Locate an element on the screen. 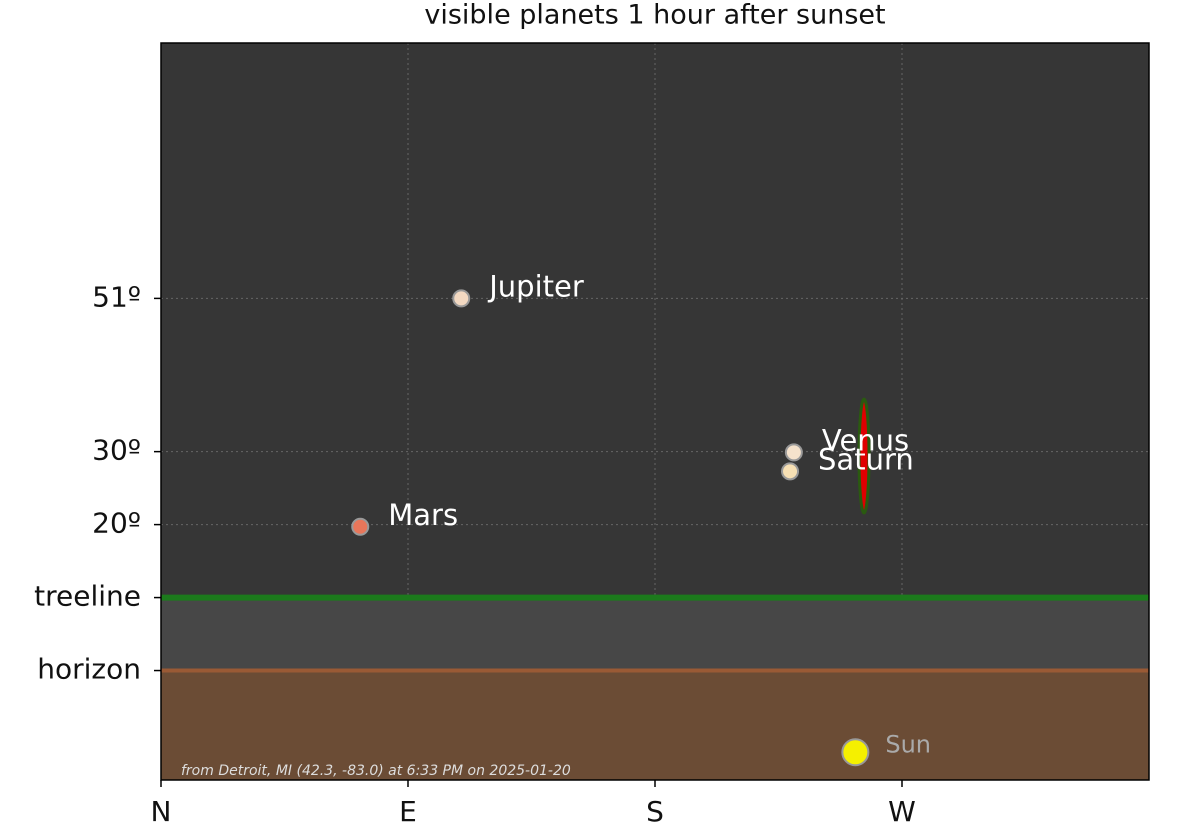 The image size is (1189, 840). x-tick-label: E is located at coordinates (408, 811).